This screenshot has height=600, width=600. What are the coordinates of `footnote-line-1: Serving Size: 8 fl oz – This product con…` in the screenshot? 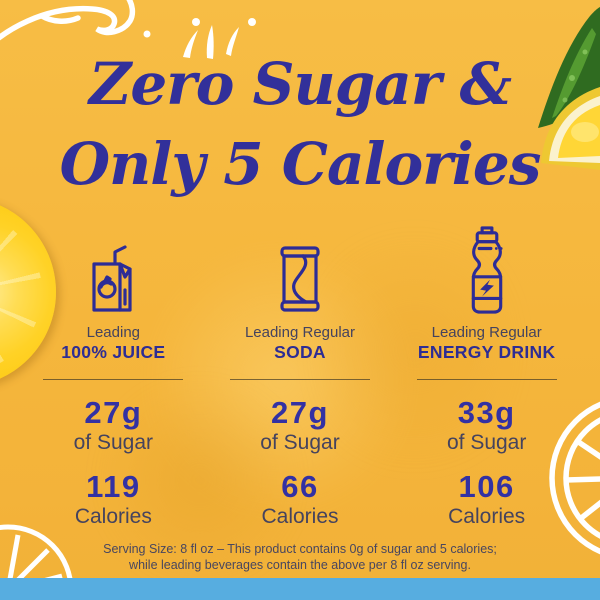 It's located at (300, 549).